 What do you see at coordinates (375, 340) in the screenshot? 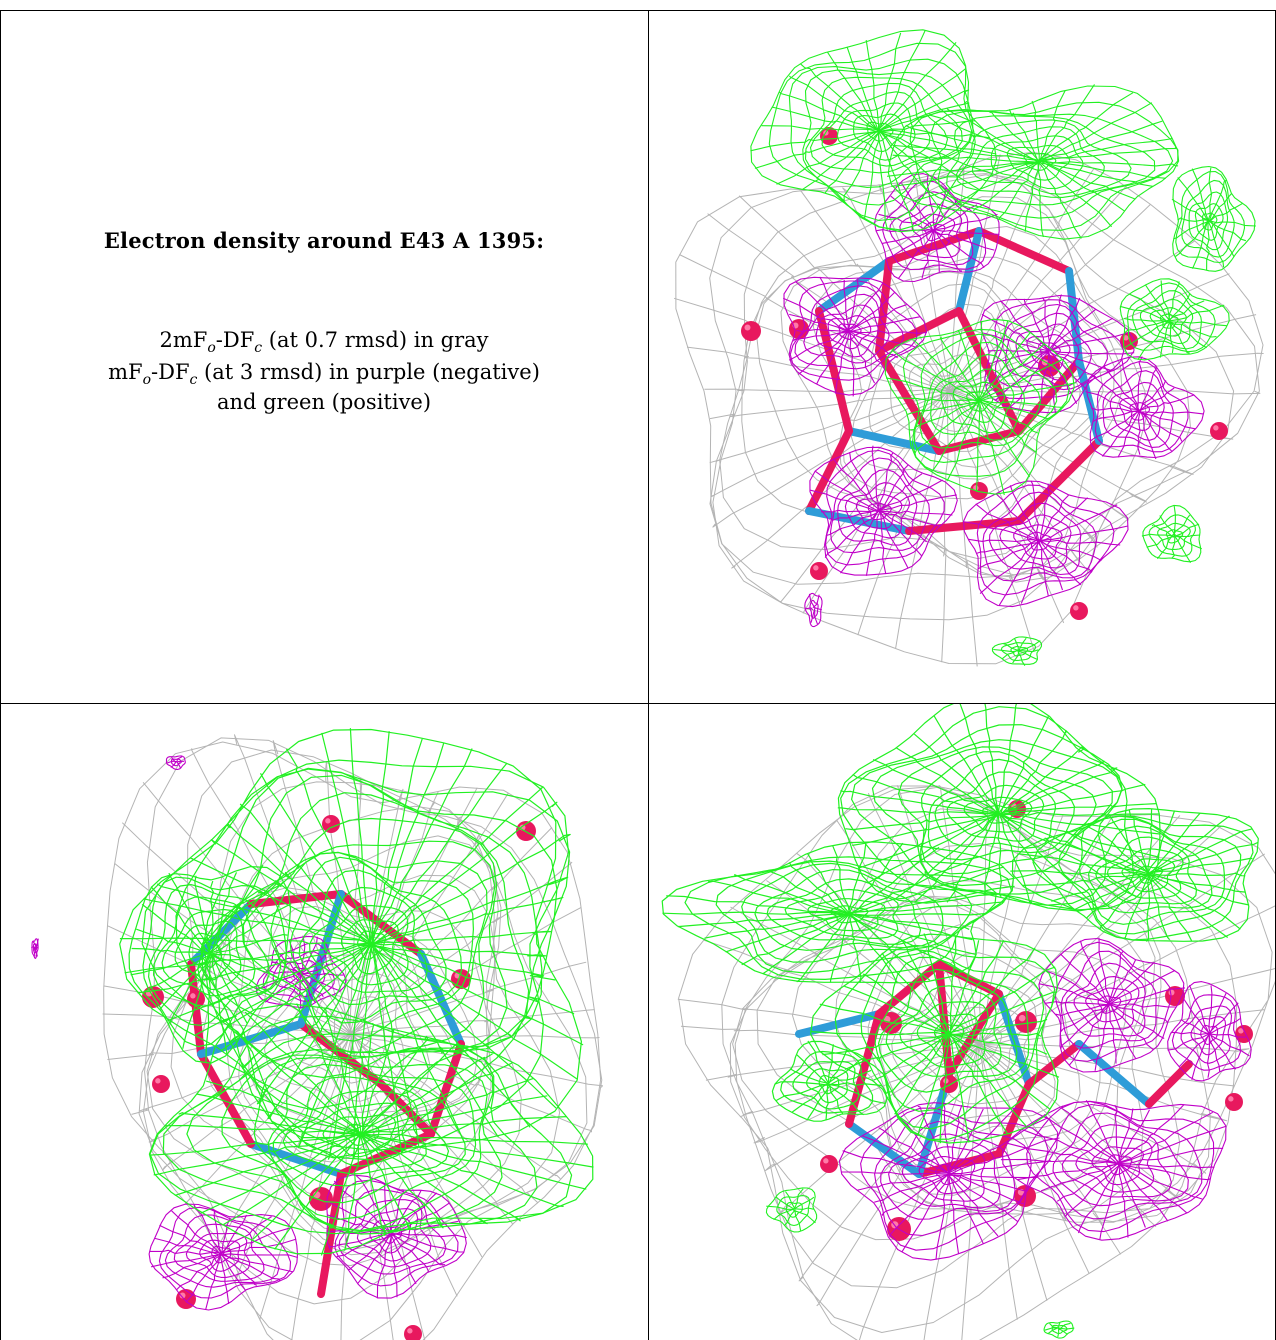
I see `caption-line-gray-part-c: (at 0.7 rmsd) in gray` at bounding box center [375, 340].